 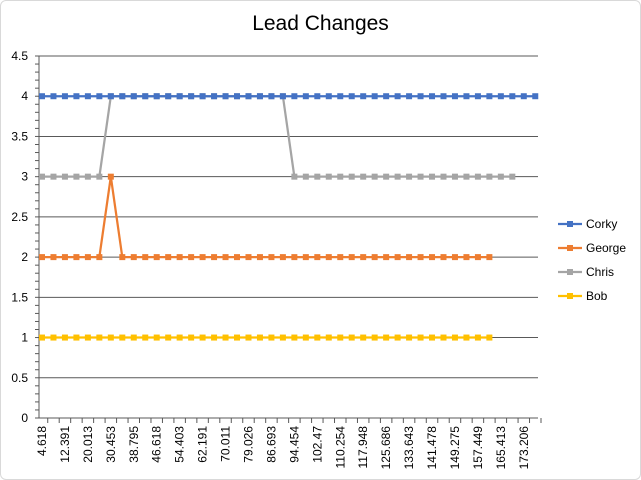 I want to click on x-tick-label: 102.47, so click(x=317, y=444).